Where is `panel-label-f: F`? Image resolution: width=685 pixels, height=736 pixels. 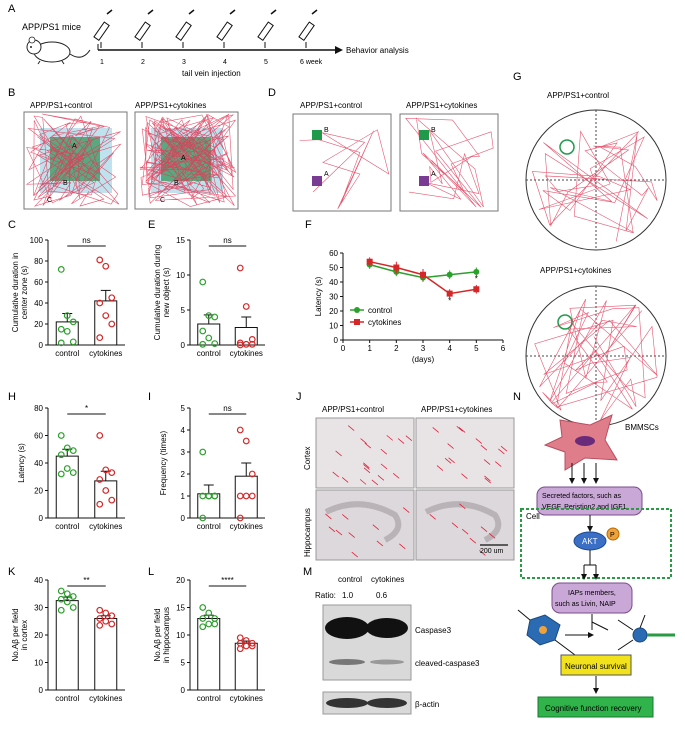
panel-label-f: F is located at coordinates (308, 225).